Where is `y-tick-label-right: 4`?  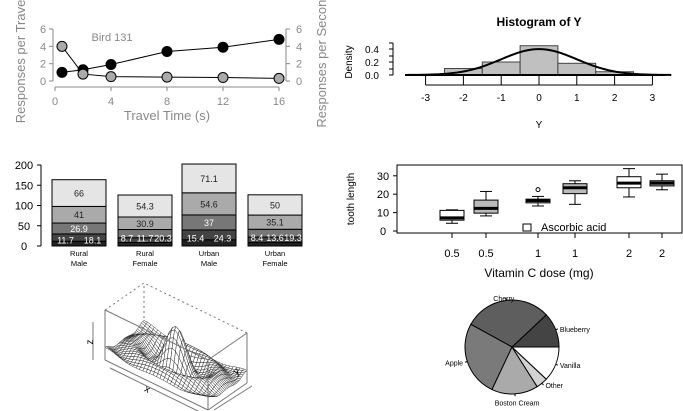 y-tick-label-right: 4 is located at coordinates (299, 47).